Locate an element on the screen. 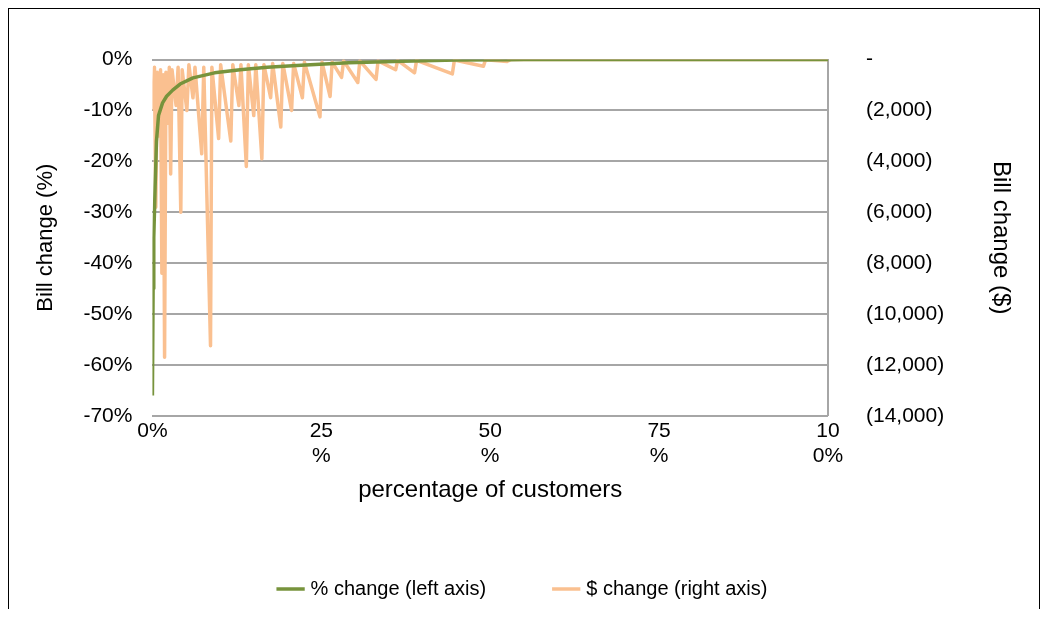 The image size is (1054, 618). x-tick-label: 0% is located at coordinates (152, 430).